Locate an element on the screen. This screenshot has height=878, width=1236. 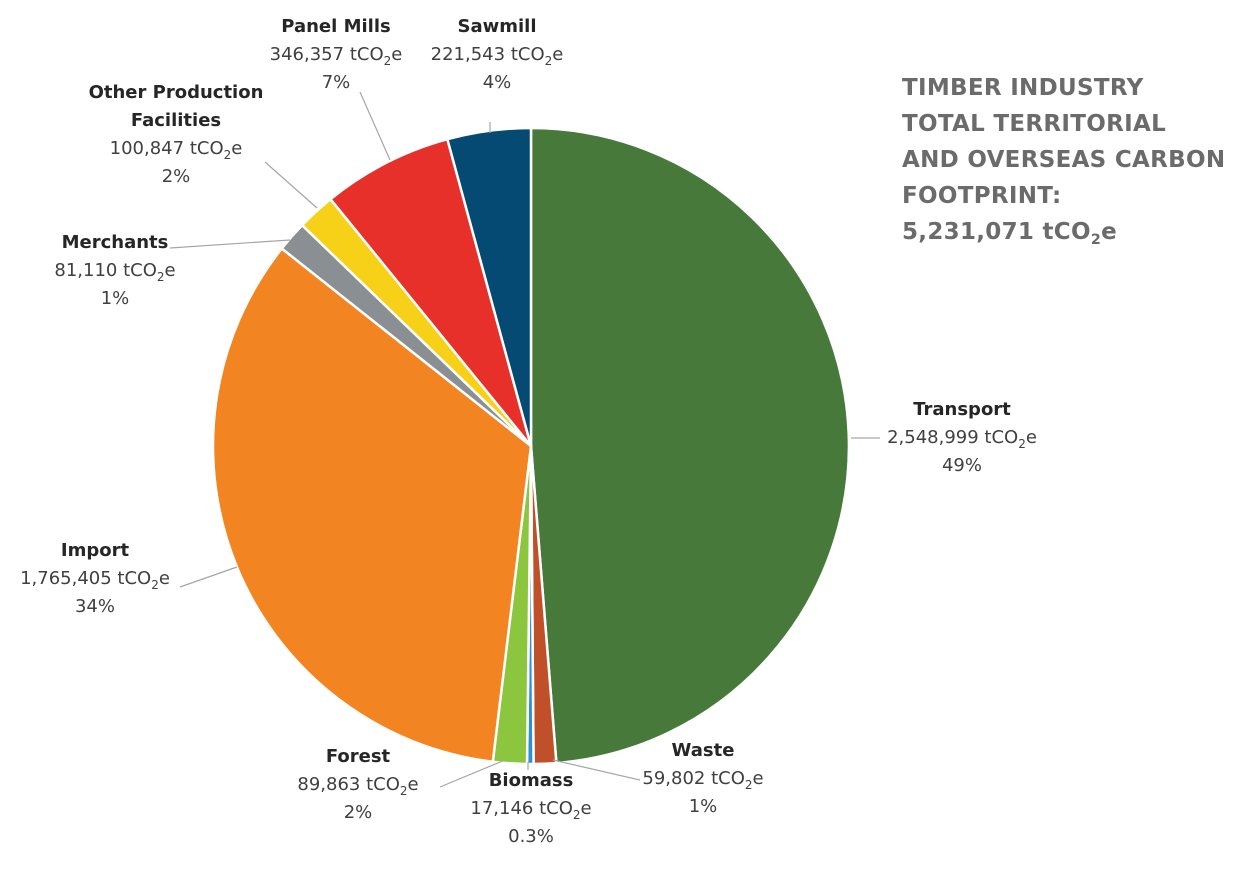
data-label-import: Import 1,765,405 tCO2e 34% is located at coordinates (95, 578).